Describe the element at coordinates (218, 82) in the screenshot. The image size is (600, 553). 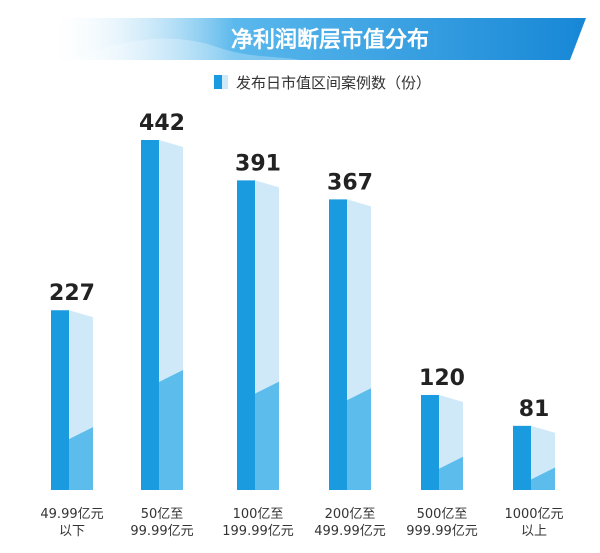
I see `legend-swatch-front` at that location.